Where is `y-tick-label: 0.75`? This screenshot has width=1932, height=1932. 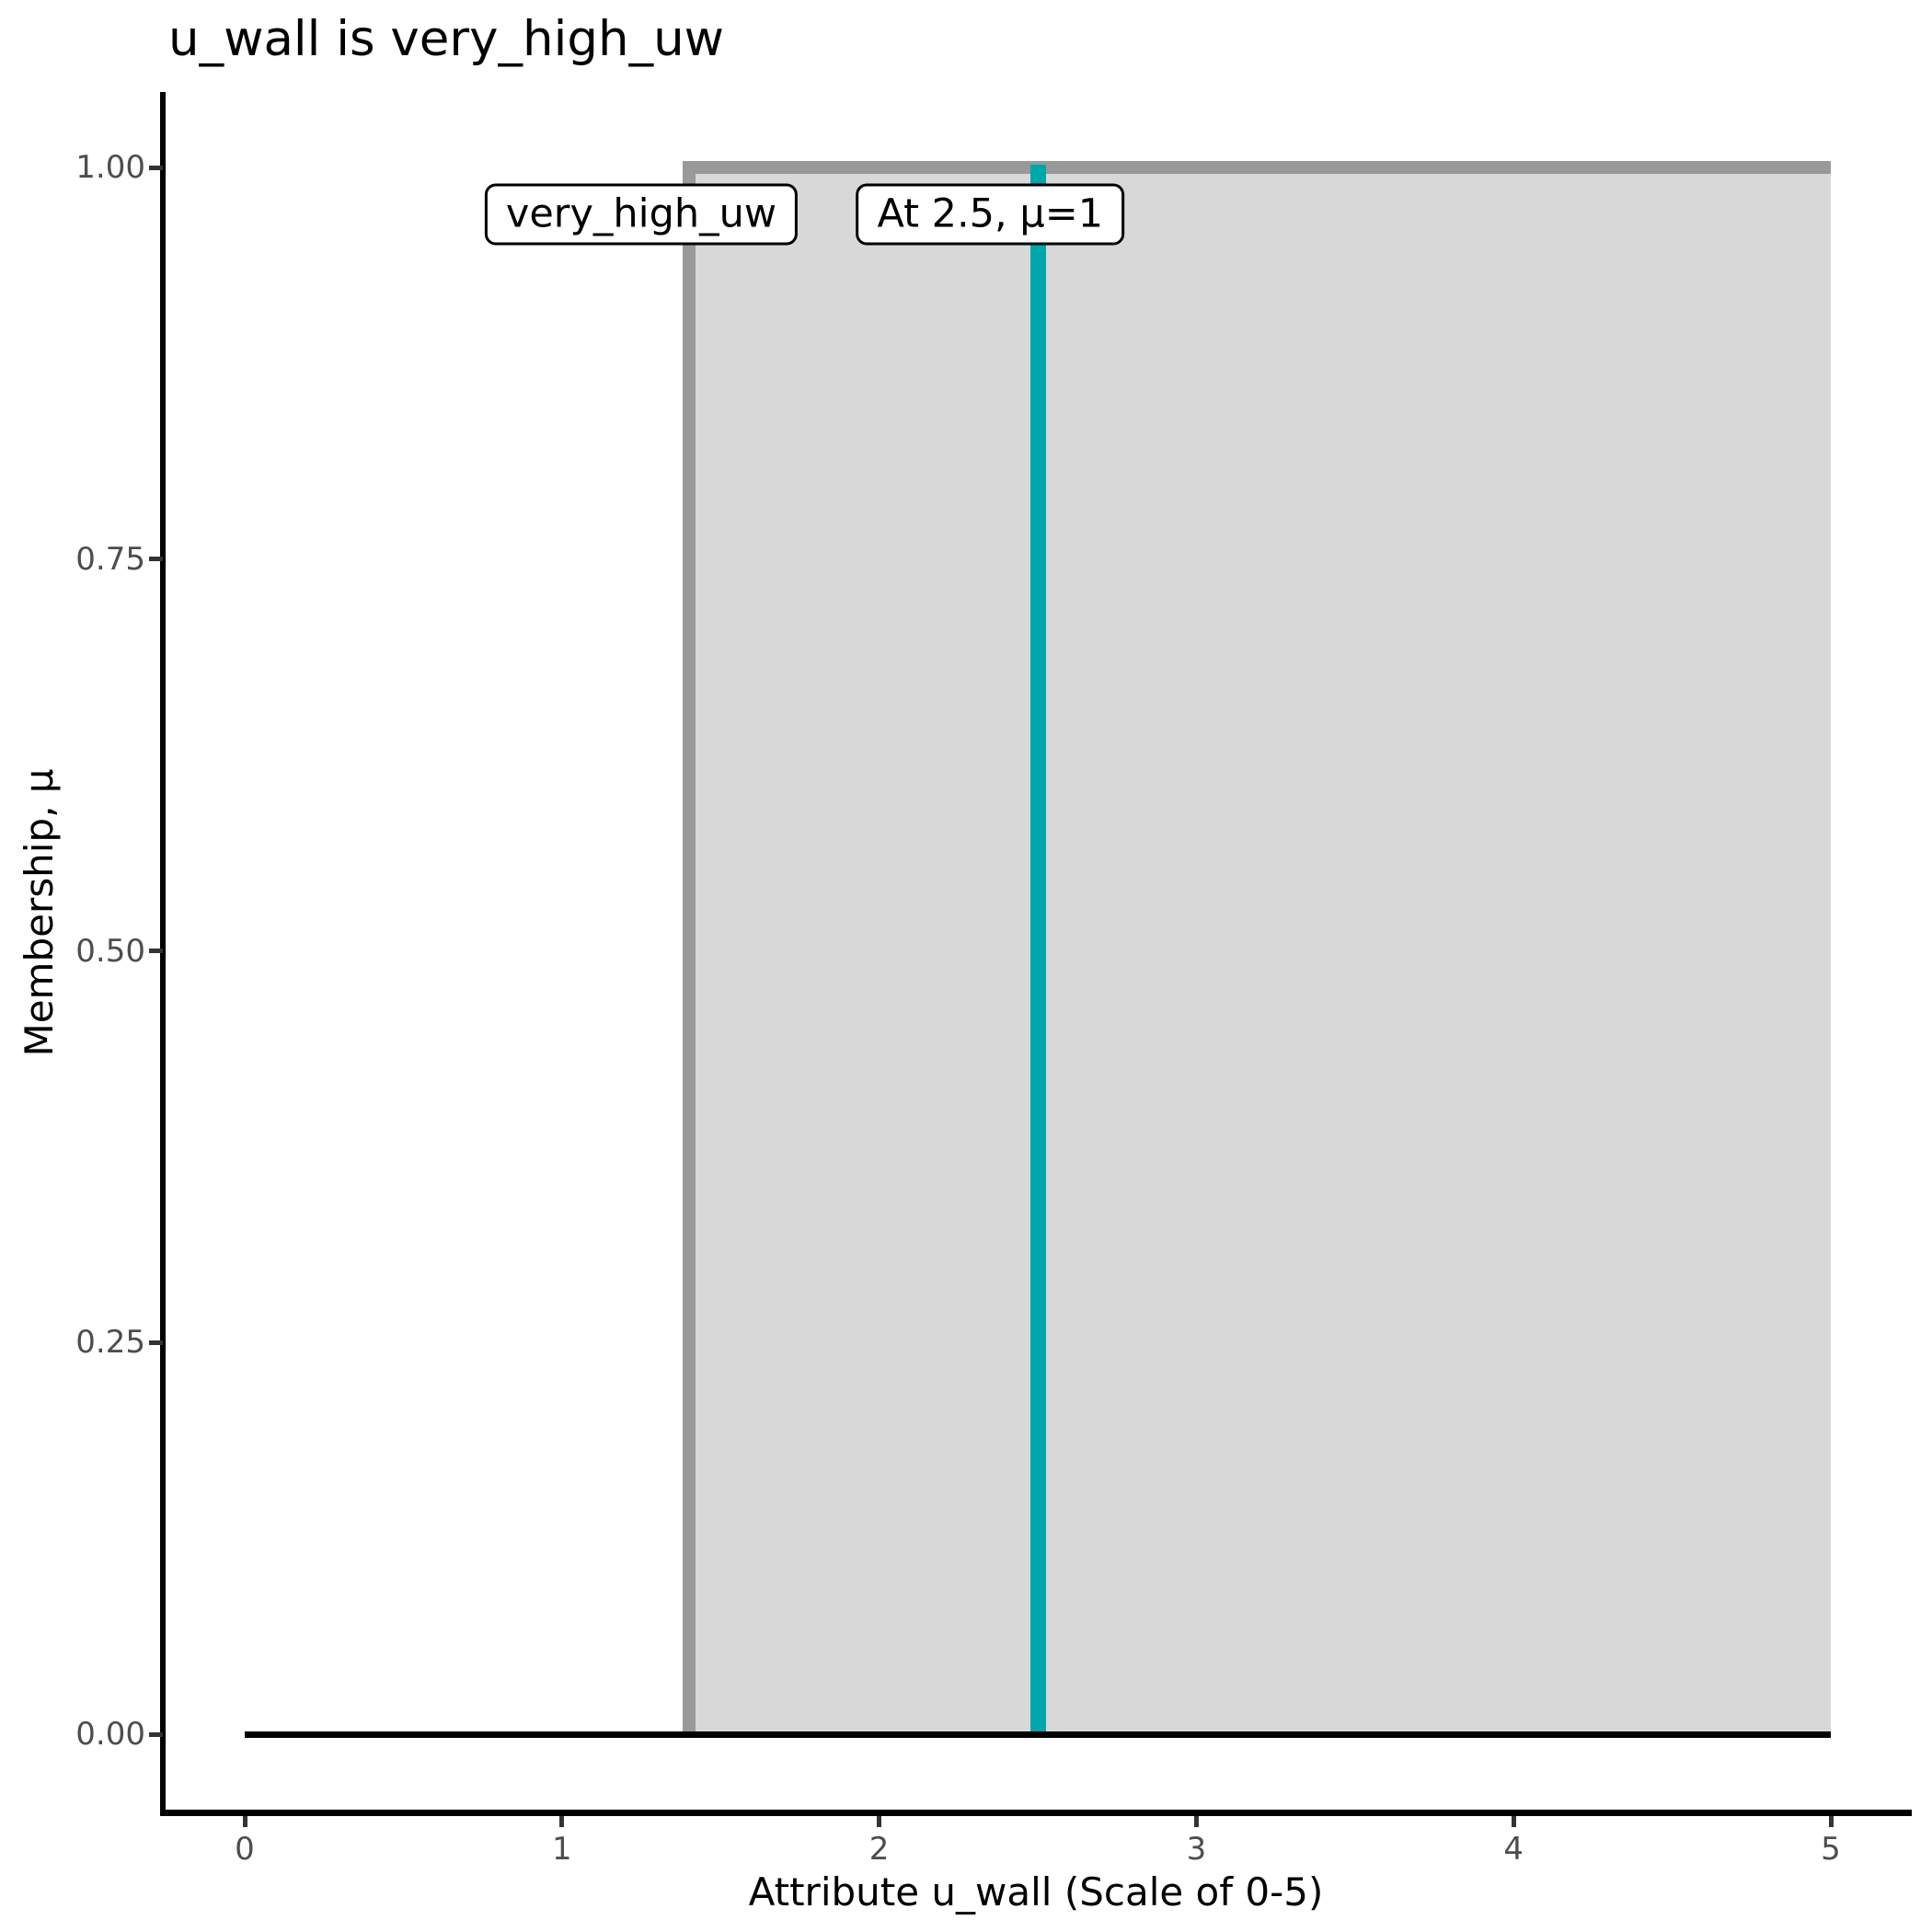
y-tick-label: 0.75 is located at coordinates (110, 559).